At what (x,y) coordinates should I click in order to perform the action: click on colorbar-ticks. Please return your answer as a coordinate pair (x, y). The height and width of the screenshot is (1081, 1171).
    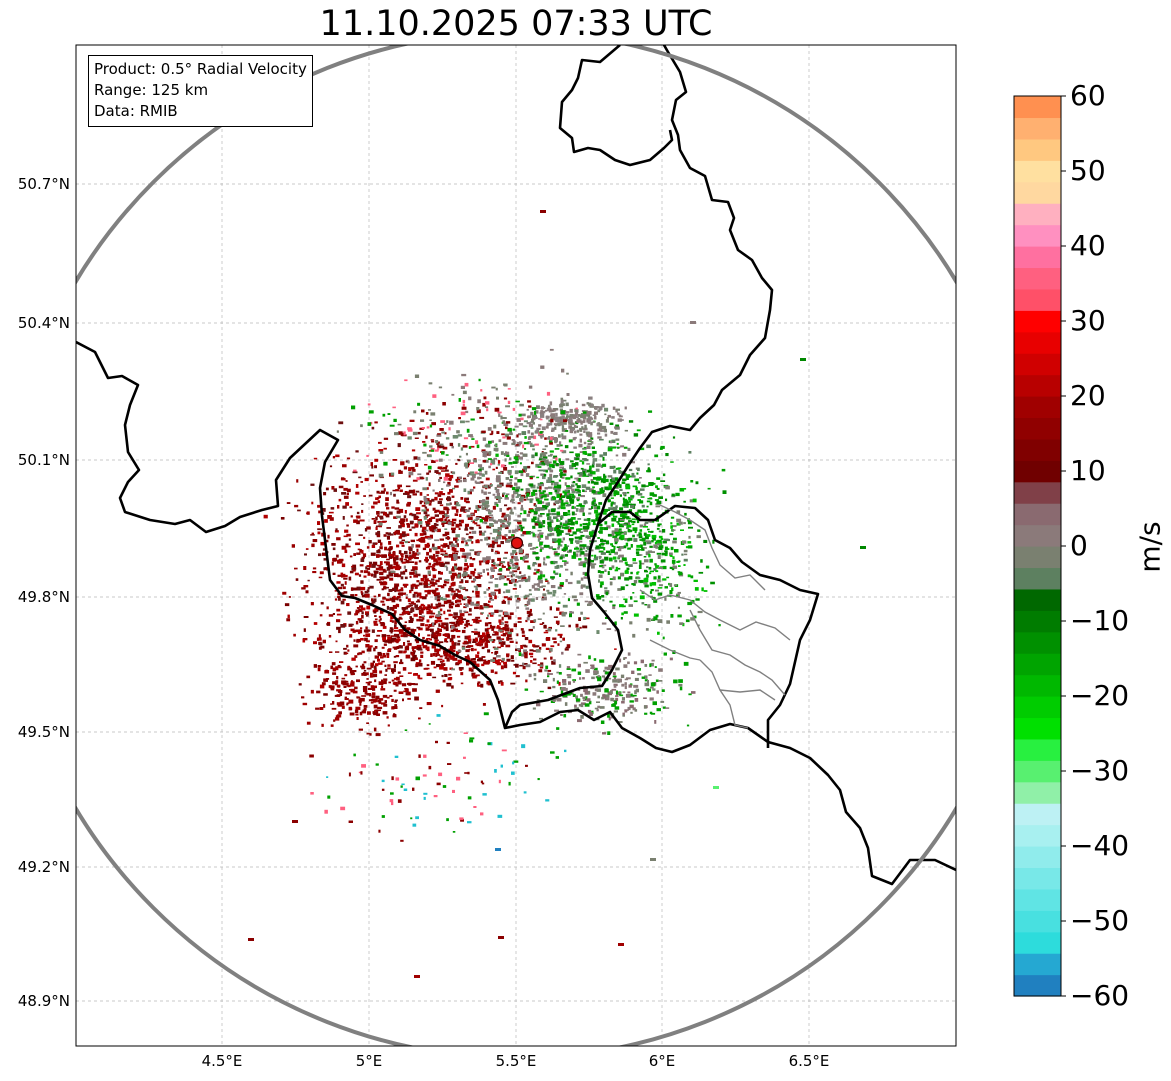
    Looking at the image, I should click on (1063, 546).